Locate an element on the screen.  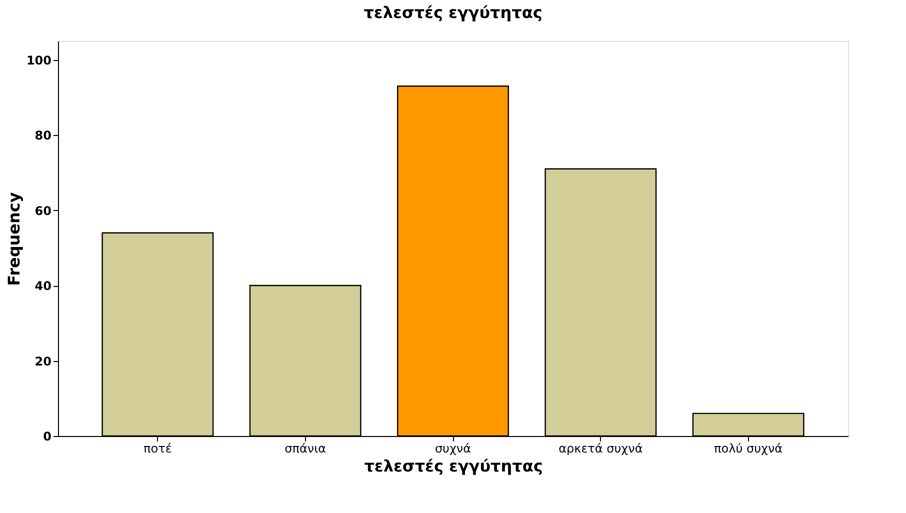
x-tick-label: πολύ συχνά is located at coordinates (748, 449).